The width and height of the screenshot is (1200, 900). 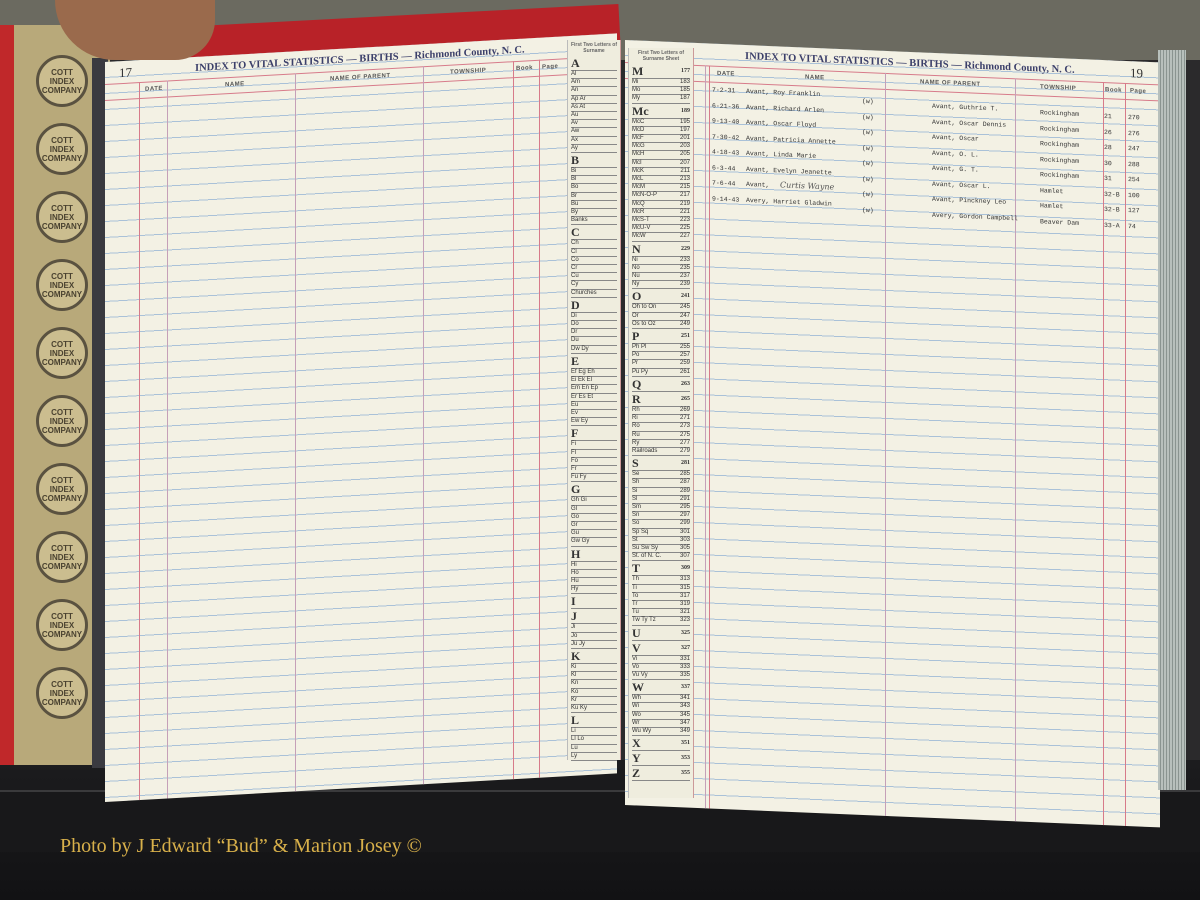 I want to click on tab-letter: By, so click(x=594, y=213).